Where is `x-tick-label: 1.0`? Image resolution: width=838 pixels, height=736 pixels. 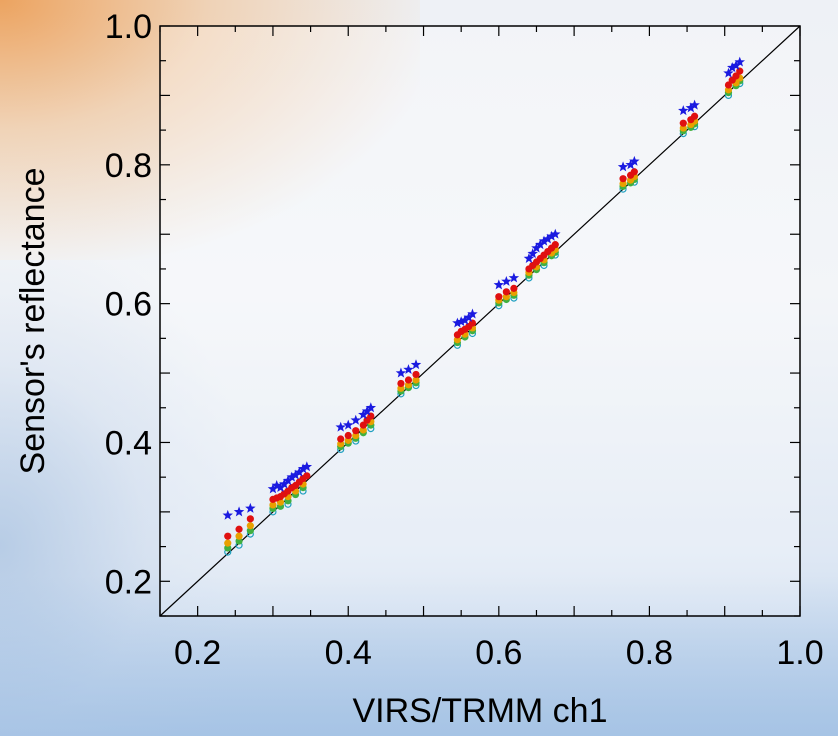
x-tick-label: 1.0 is located at coordinates (799, 653).